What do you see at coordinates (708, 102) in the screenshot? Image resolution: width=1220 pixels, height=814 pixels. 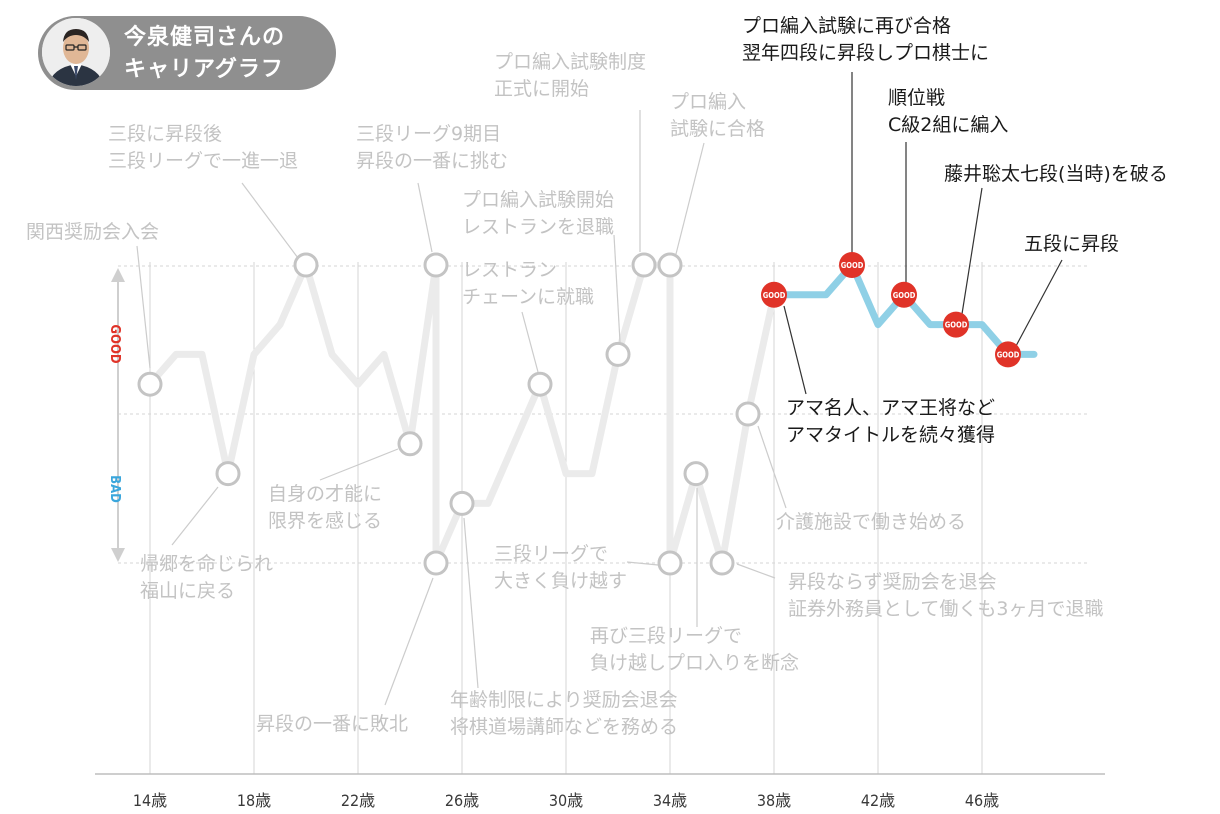 I see `annotation-line: プロ編入` at bounding box center [708, 102].